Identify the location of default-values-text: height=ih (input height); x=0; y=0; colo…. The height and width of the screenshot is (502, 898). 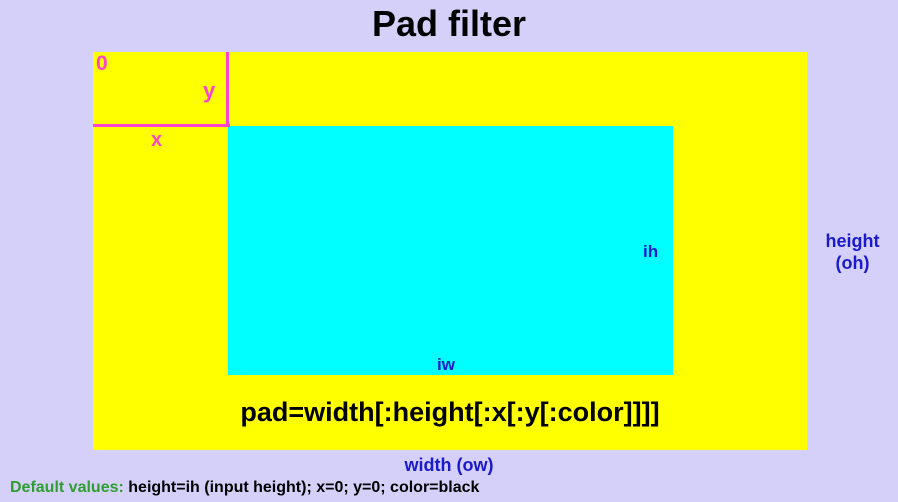
(304, 487).